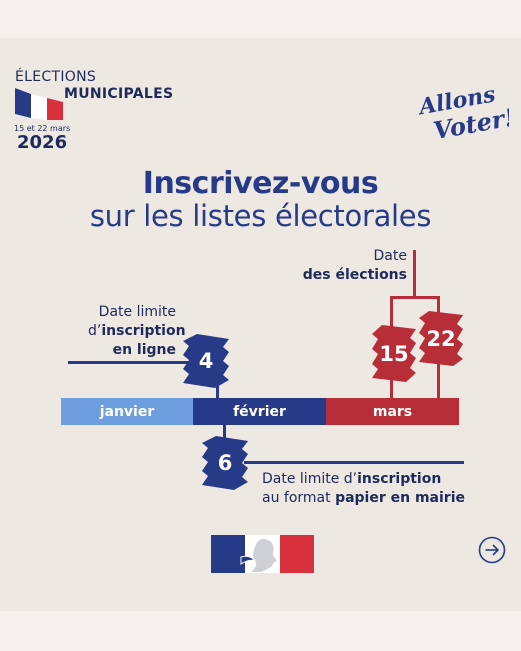  What do you see at coordinates (414, 274) in the screenshot?
I see `election-connector-top` at bounding box center [414, 274].